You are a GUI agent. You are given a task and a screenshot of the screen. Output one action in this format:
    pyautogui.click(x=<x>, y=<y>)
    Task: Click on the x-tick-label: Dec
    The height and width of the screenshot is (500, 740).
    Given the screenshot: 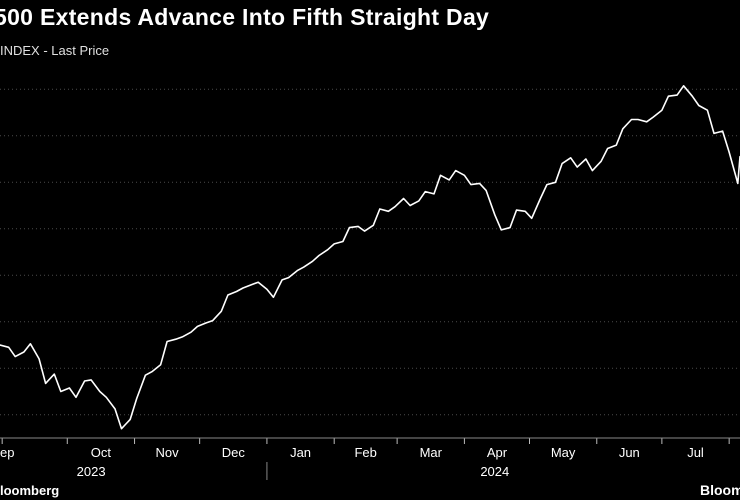 What is the action you would take?
    pyautogui.click(x=234, y=452)
    